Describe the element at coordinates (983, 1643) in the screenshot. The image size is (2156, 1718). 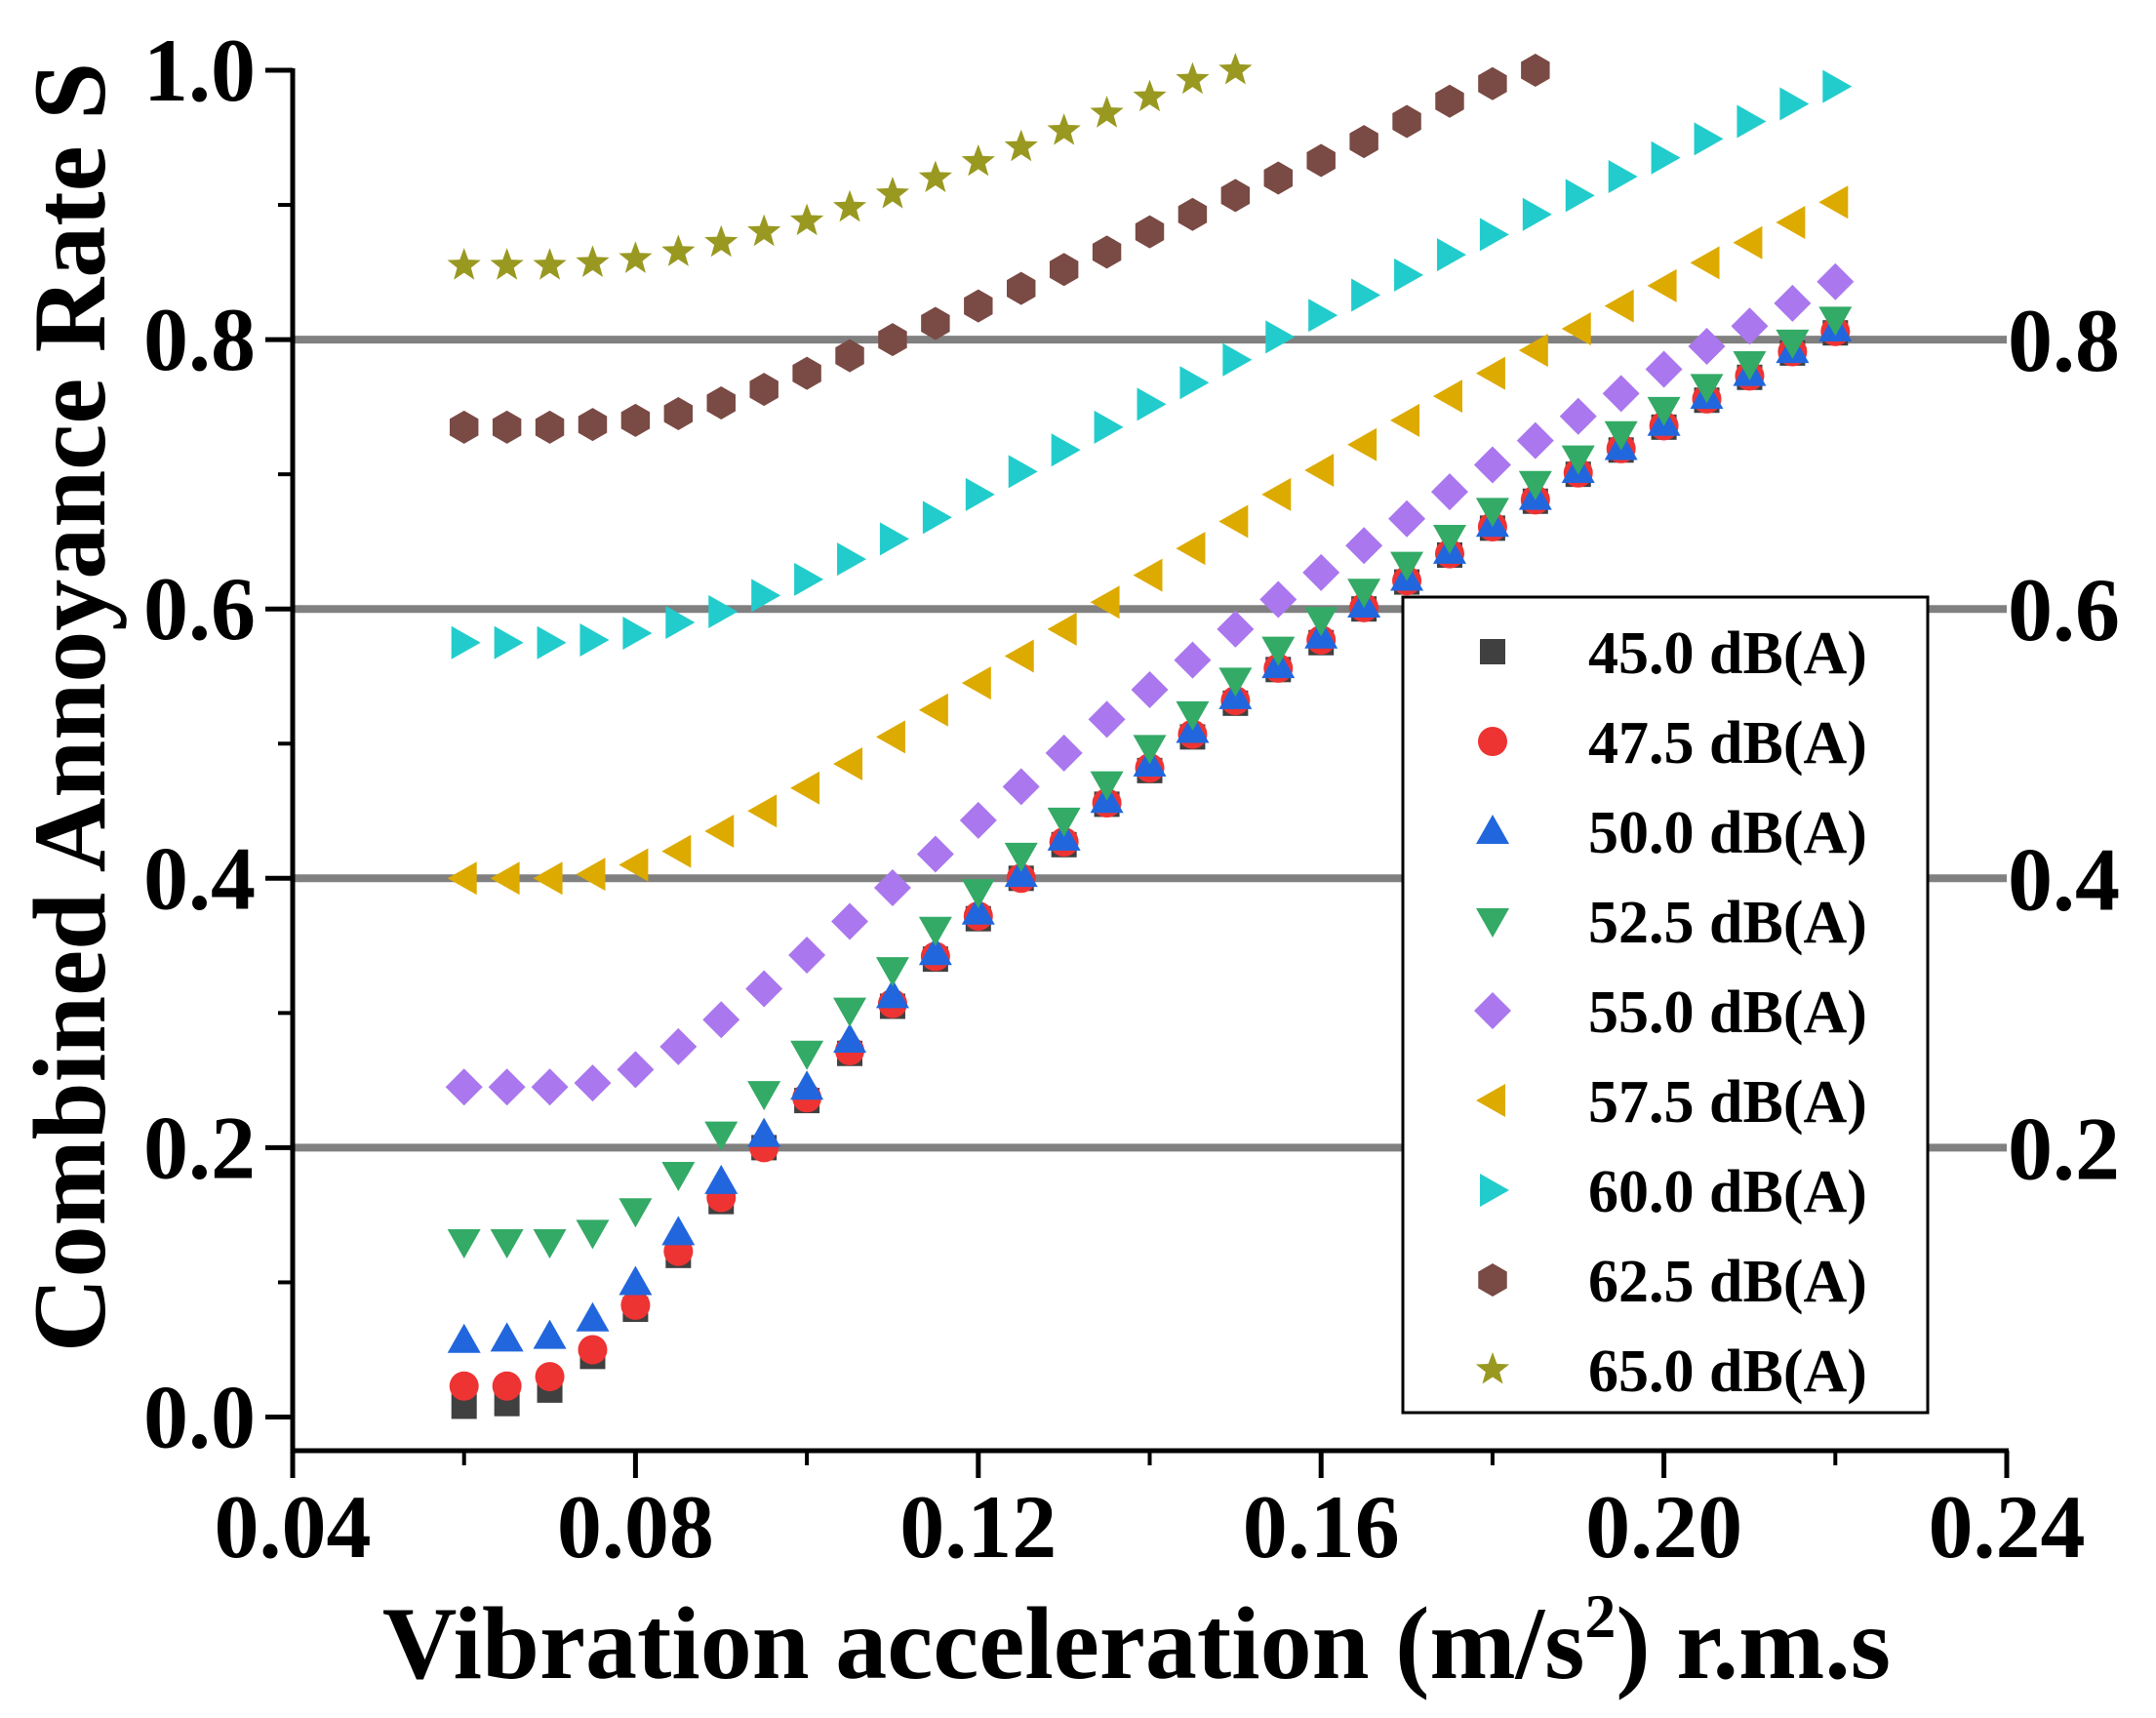
I see `x-axis-title-main: Vibration acceleration (m/s` at that location.